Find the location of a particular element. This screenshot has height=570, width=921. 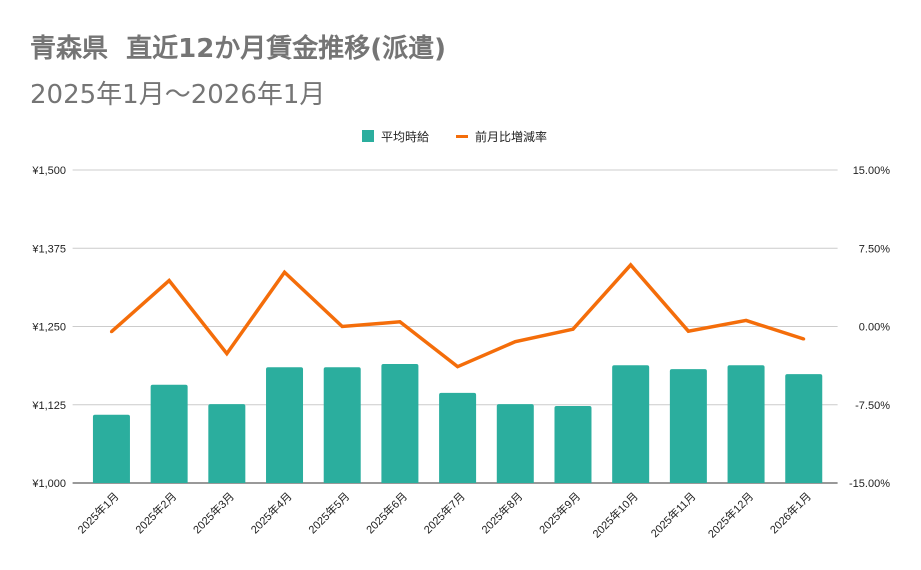

legend-line-label: 前月比増減率 is located at coordinates (511, 136).